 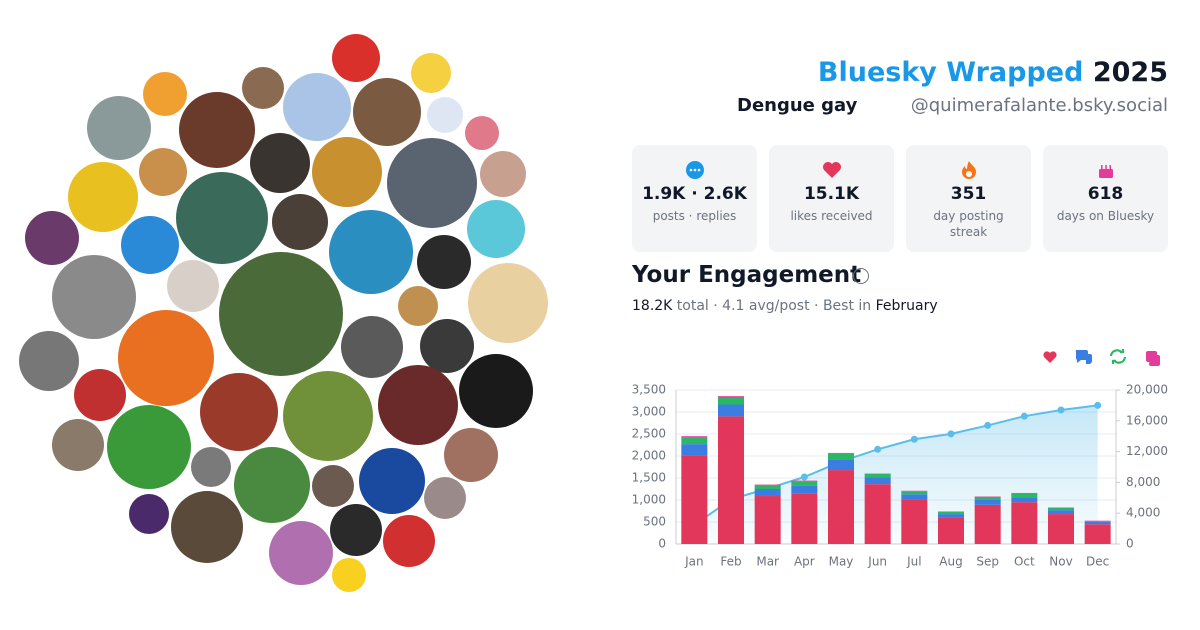 I want to click on stat-card: 15.1K likes received, so click(x=831, y=198).